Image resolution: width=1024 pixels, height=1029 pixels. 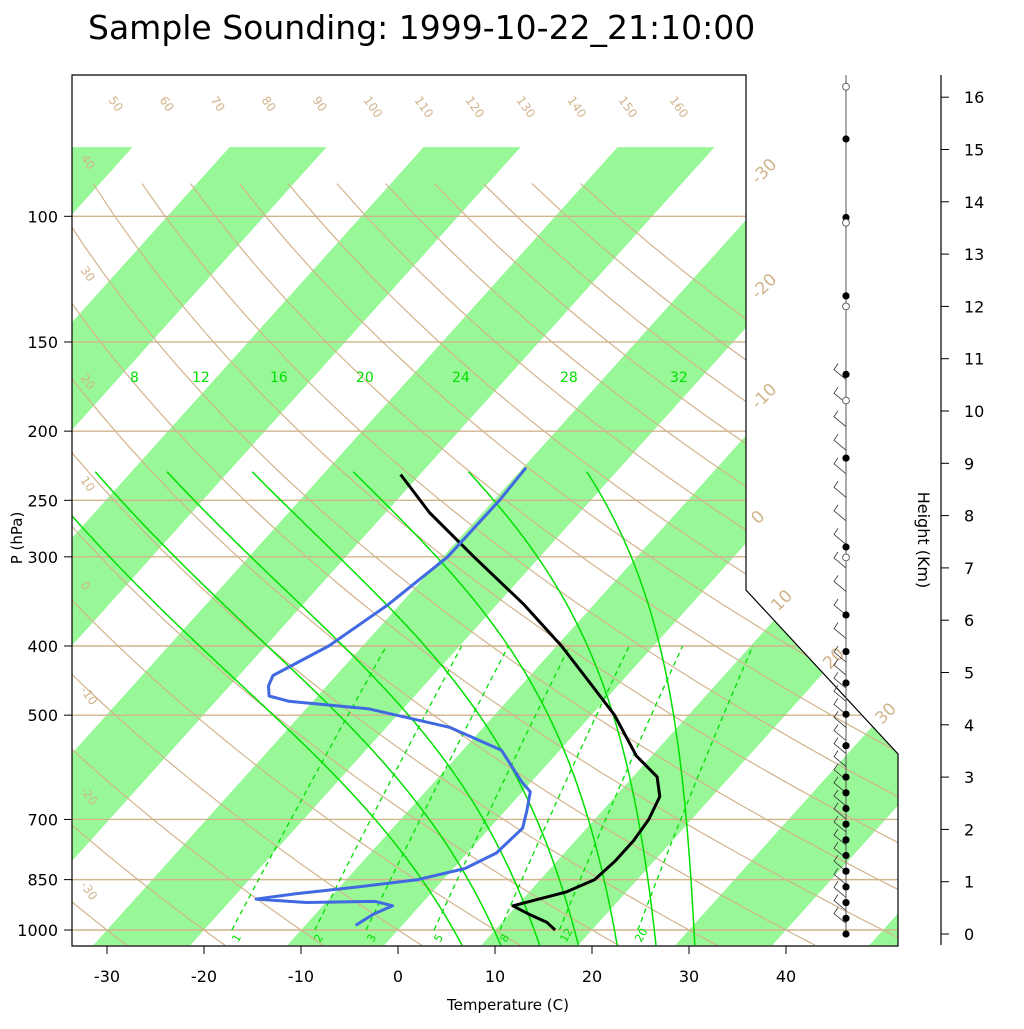 What do you see at coordinates (495, 976) in the screenshot?
I see `temperature-tick-label: 10` at bounding box center [495, 976].